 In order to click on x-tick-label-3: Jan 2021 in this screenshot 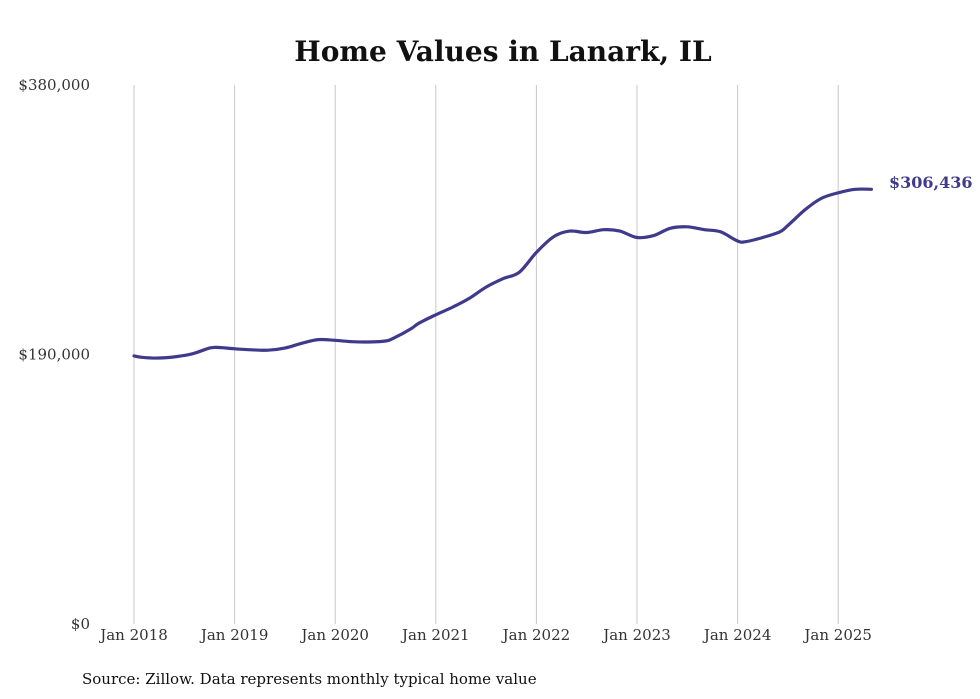, I will do `click(435, 635)`.